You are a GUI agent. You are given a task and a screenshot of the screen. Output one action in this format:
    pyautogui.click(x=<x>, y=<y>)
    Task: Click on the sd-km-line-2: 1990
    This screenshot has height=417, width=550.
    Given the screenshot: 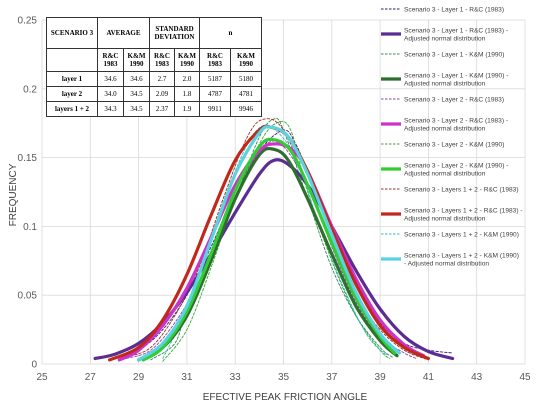 What is the action you would take?
    pyautogui.click(x=187, y=64)
    